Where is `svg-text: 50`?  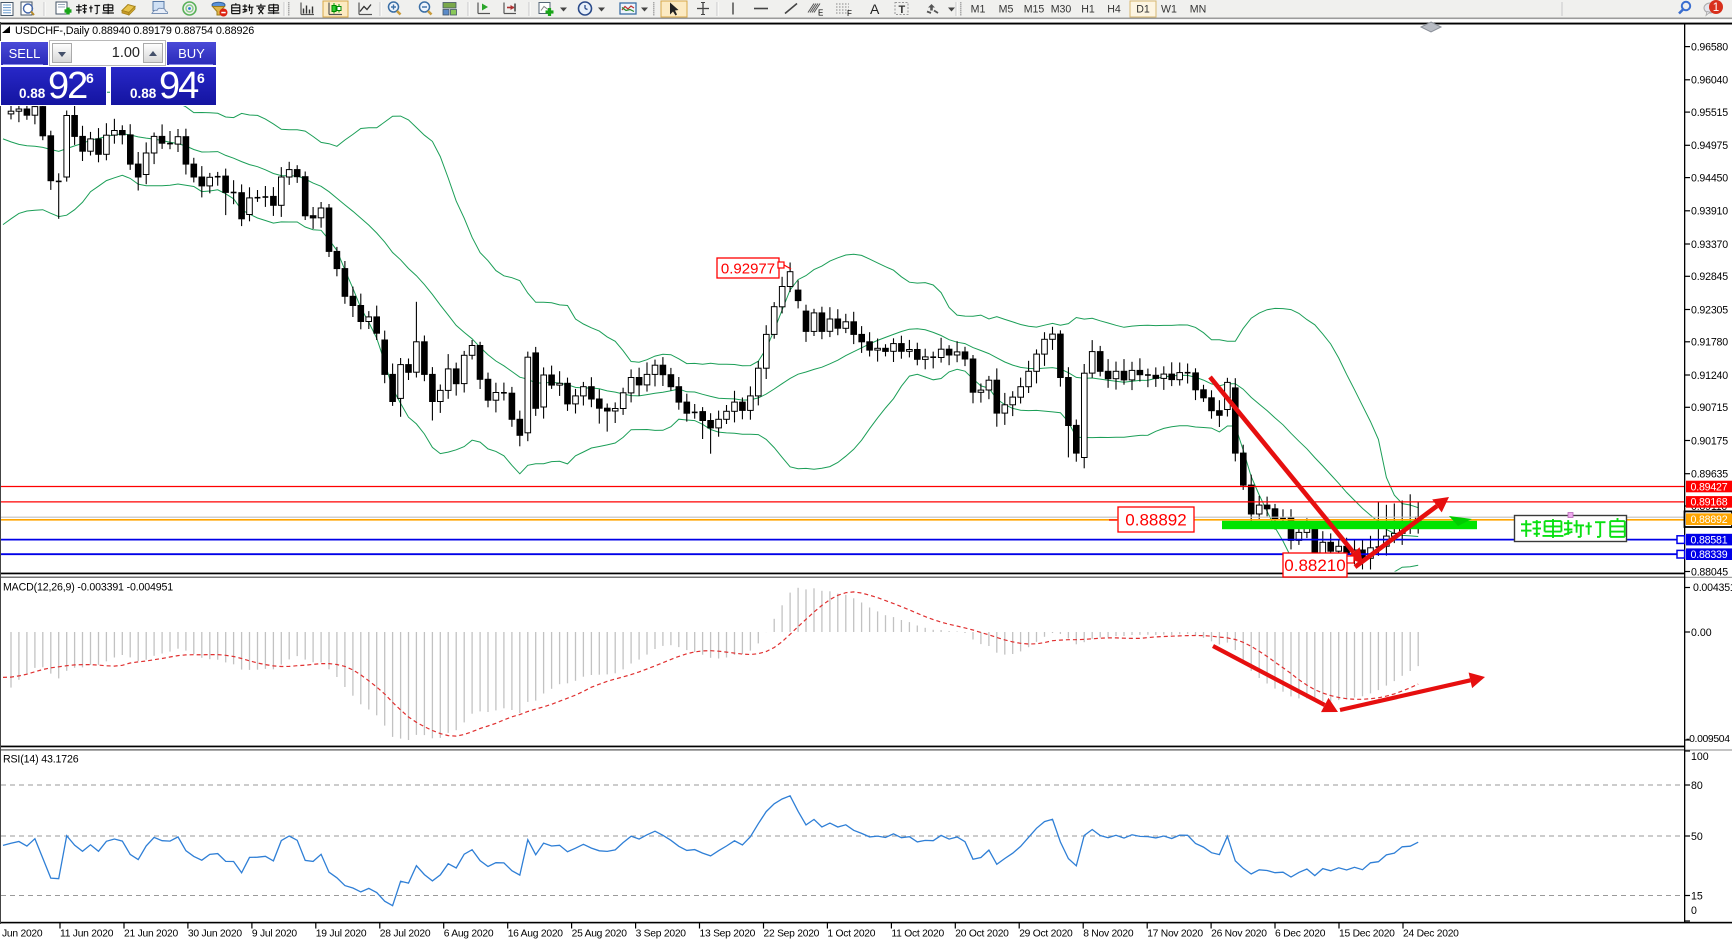 svg-text: 50 is located at coordinates (1697, 837).